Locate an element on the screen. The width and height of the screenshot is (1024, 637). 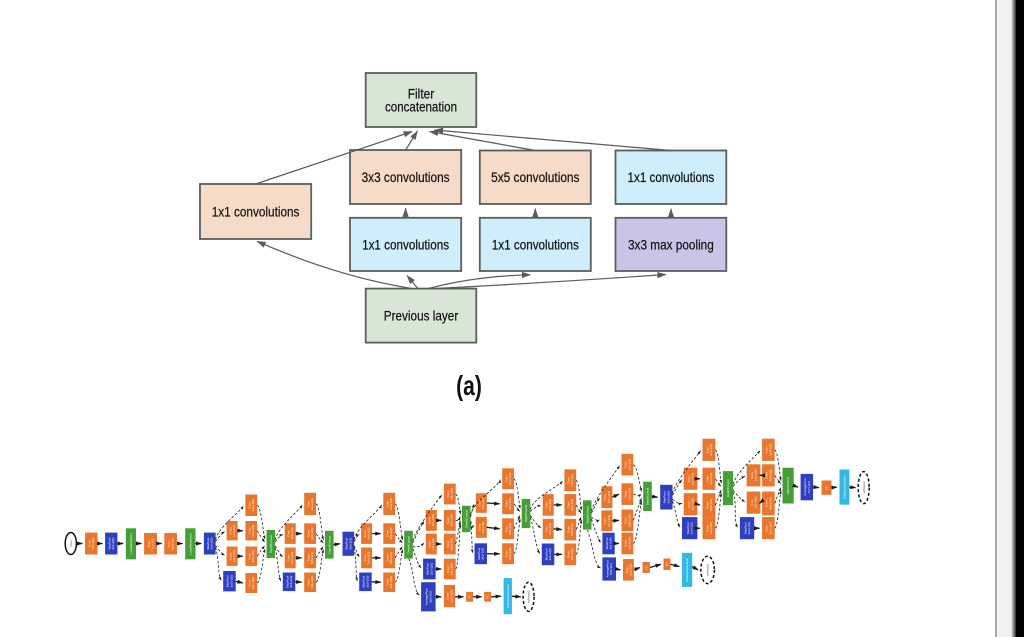
svg-text: 3x3 max pooling is located at coordinates (671, 244).